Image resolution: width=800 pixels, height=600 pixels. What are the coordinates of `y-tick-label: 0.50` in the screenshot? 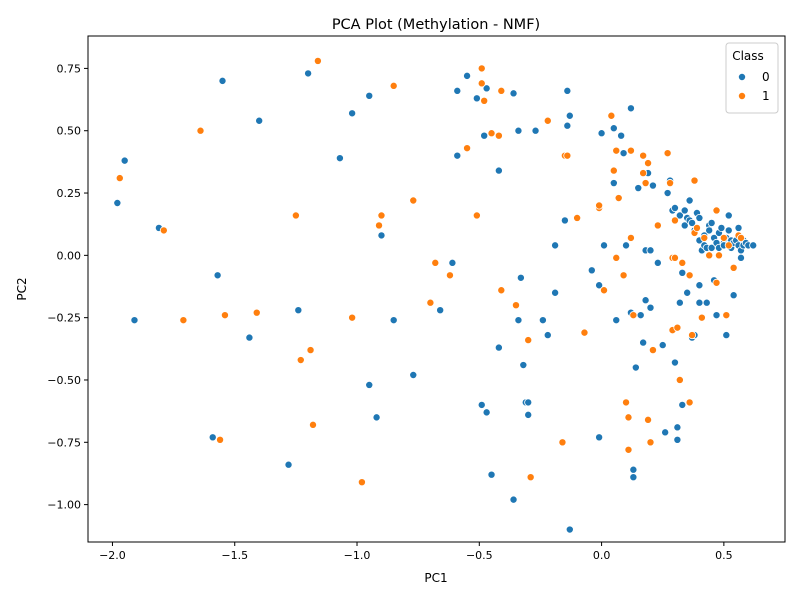 It's located at (69, 131).